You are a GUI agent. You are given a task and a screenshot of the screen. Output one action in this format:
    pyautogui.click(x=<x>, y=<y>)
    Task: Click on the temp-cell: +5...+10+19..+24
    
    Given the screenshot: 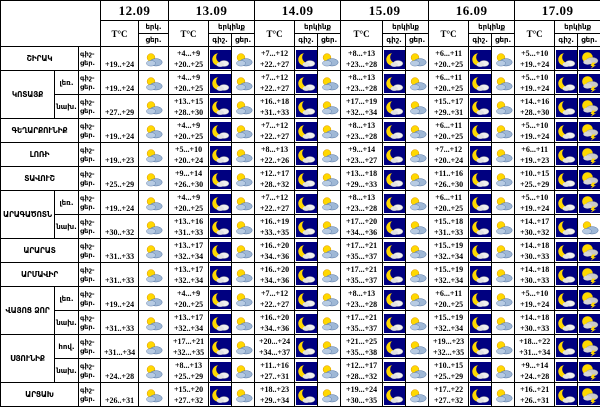 What is the action you would take?
    pyautogui.click(x=535, y=83)
    